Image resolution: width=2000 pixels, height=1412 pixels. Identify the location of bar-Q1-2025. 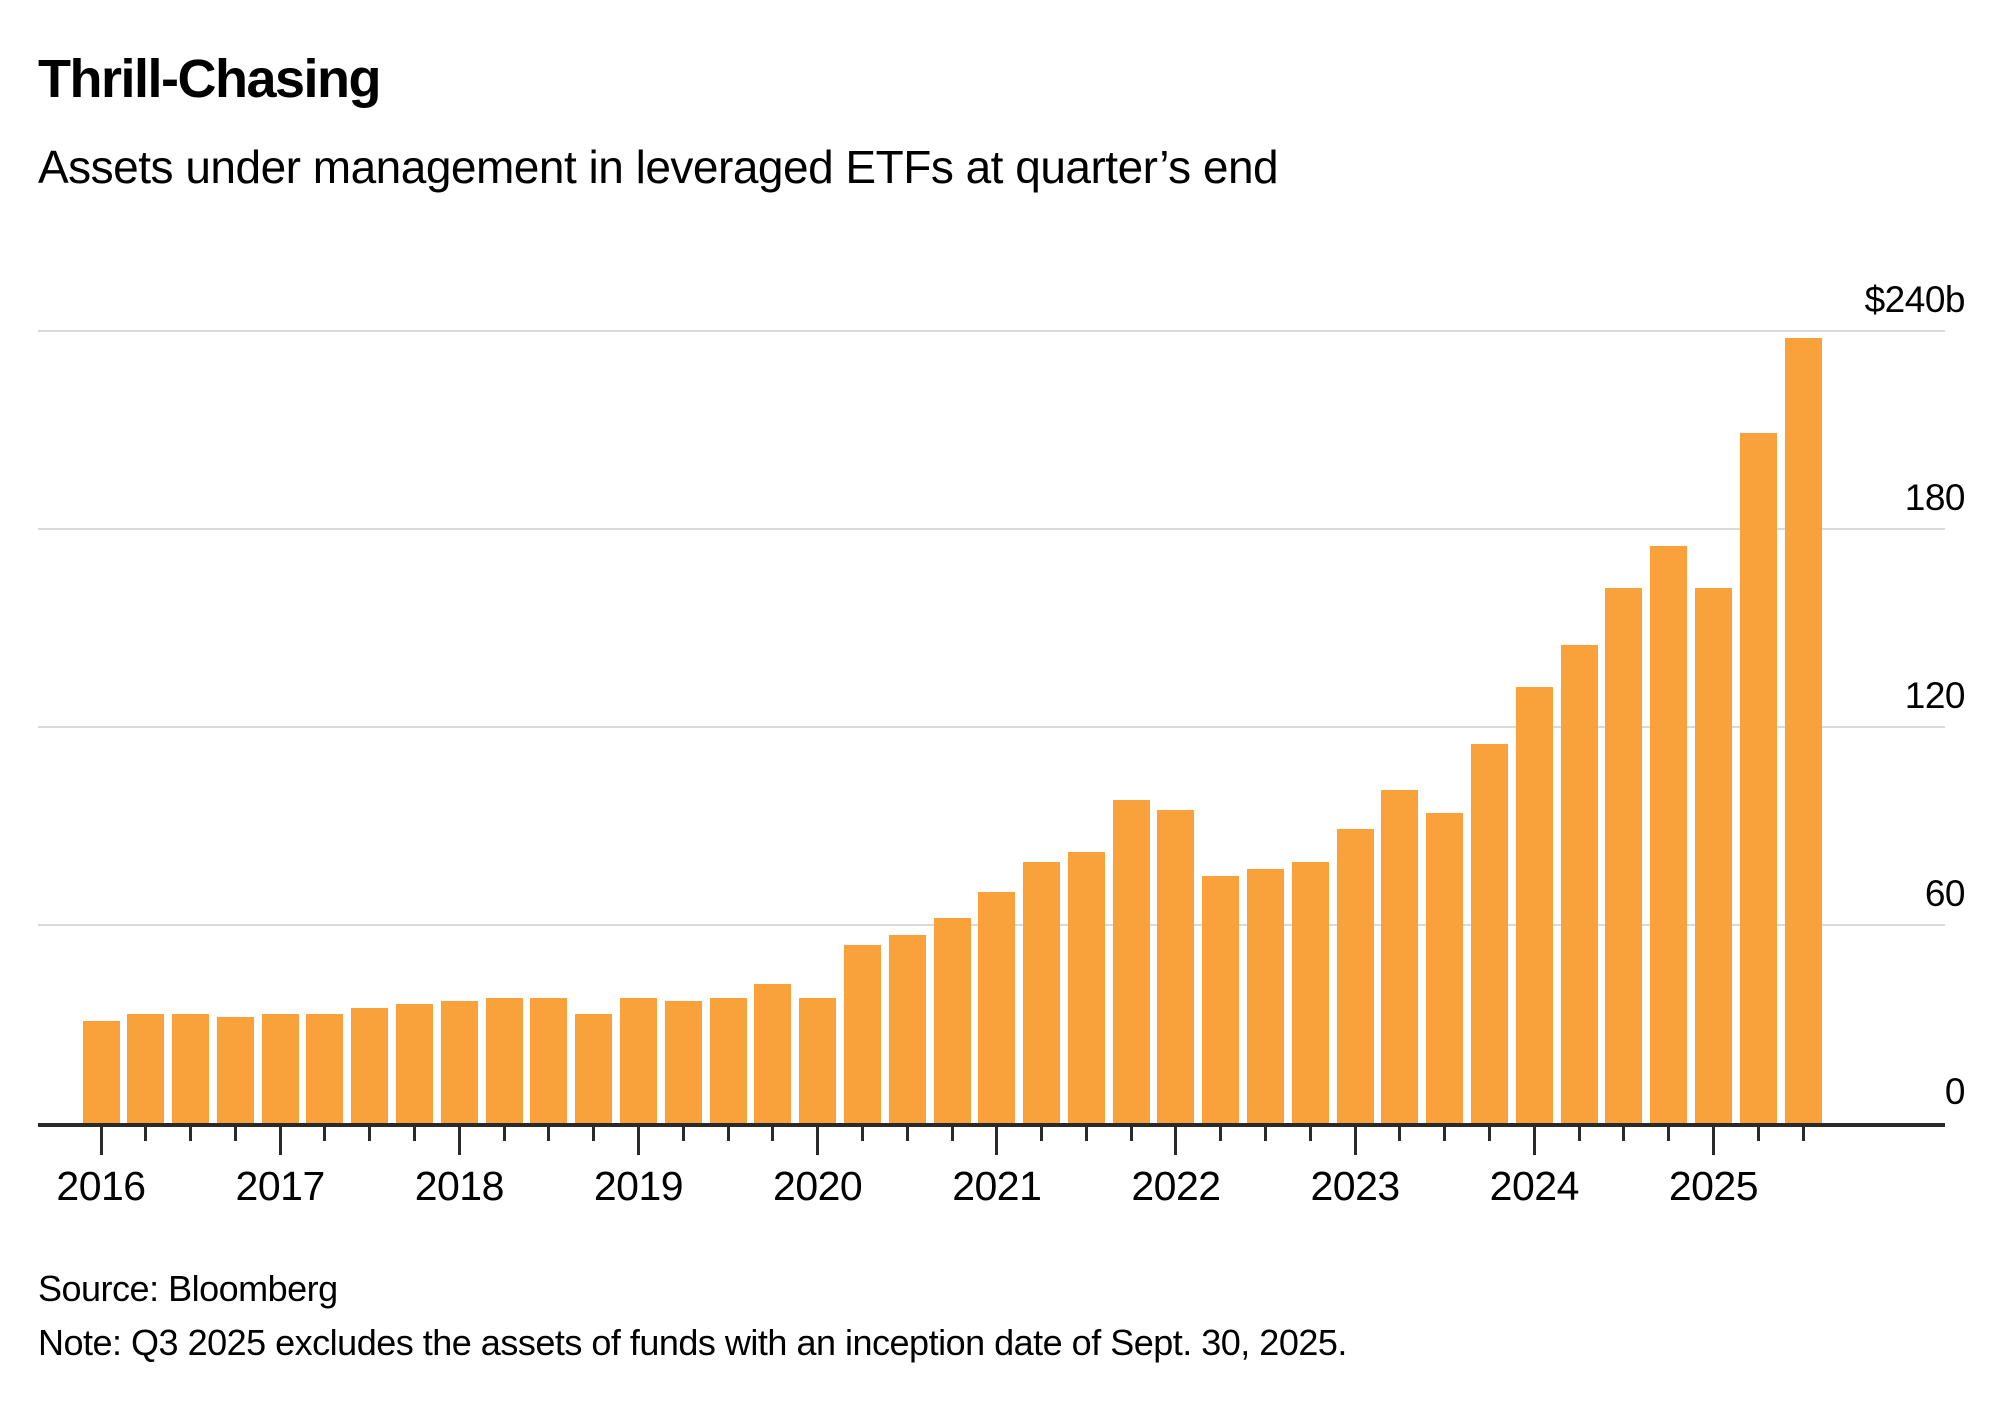
(1713, 855).